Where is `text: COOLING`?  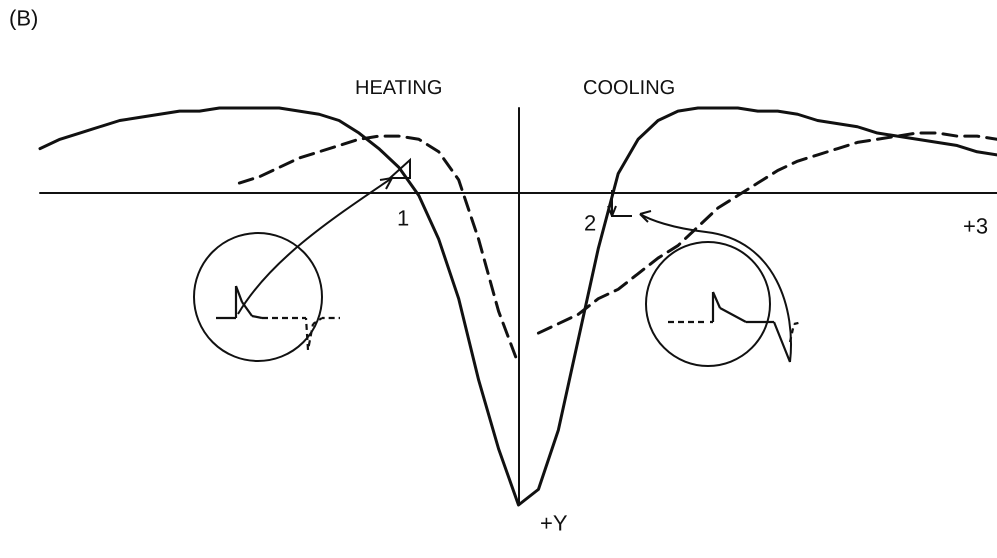 text: COOLING is located at coordinates (629, 88).